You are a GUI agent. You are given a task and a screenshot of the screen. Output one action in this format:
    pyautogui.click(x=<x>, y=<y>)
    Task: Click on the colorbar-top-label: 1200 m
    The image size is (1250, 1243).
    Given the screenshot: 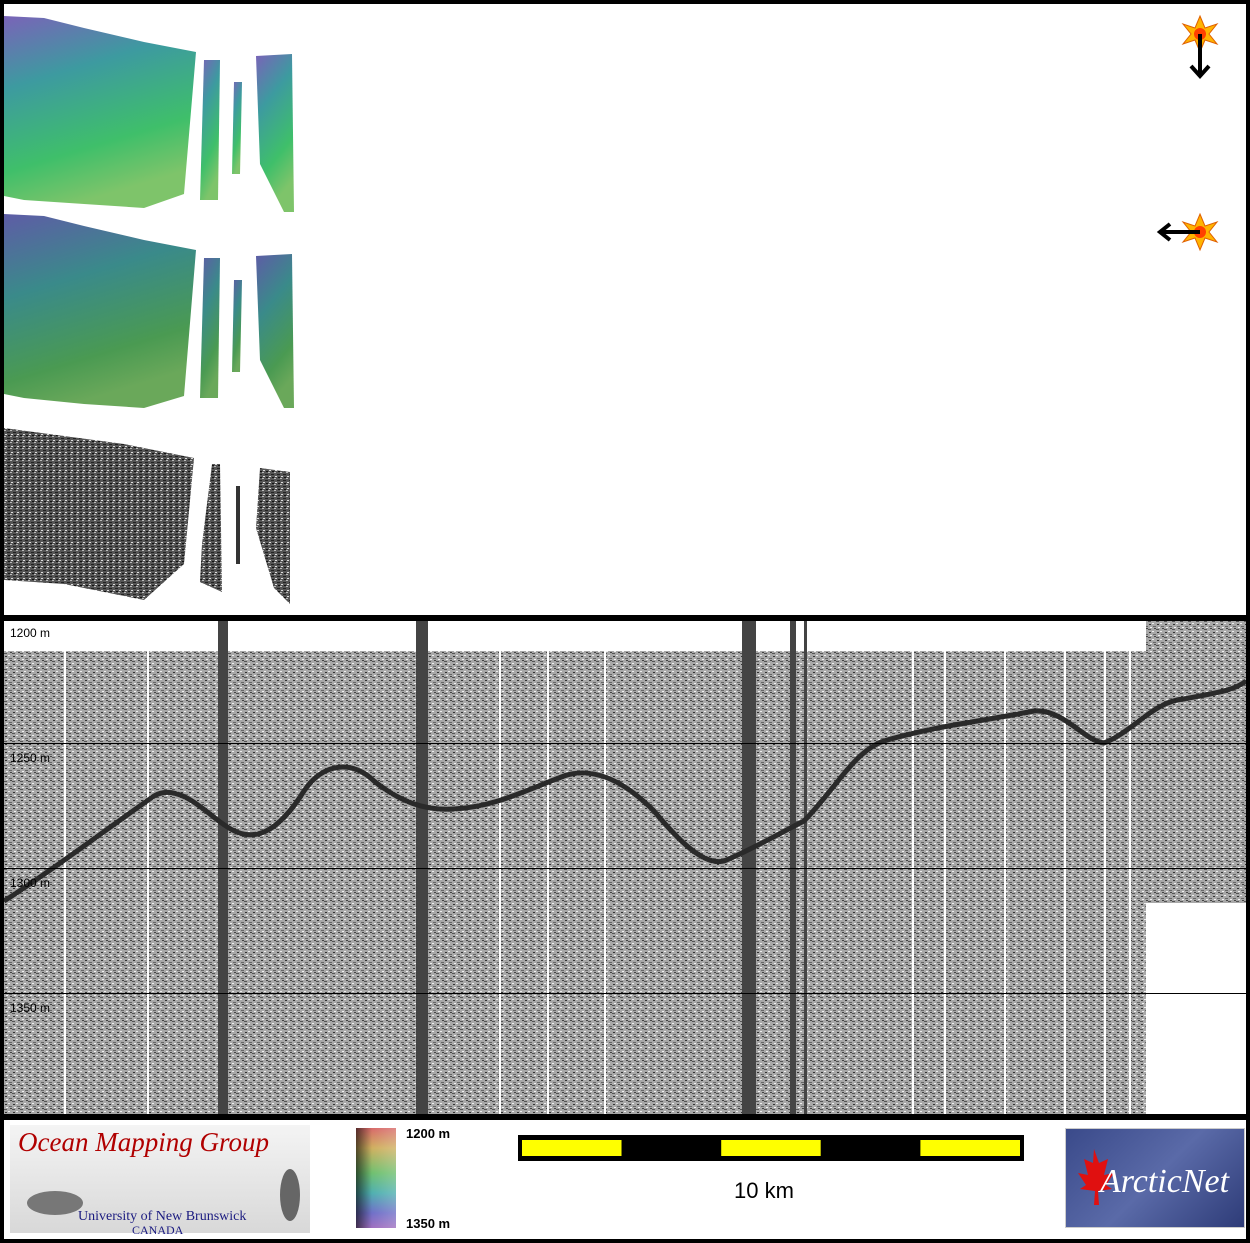 What is the action you would take?
    pyautogui.click(x=428, y=1133)
    